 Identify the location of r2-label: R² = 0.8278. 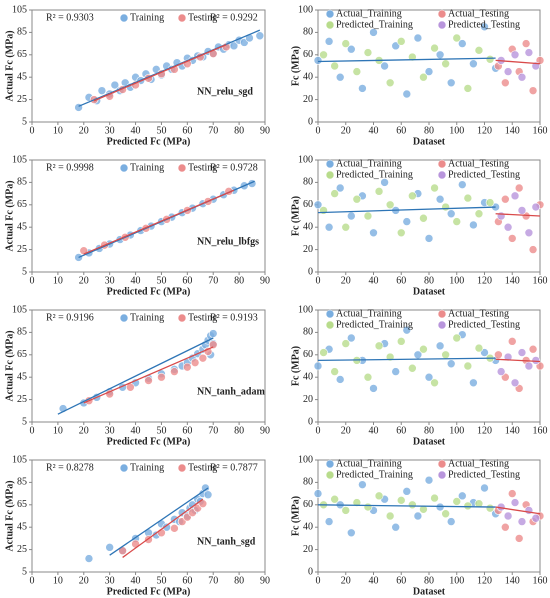
(70, 467).